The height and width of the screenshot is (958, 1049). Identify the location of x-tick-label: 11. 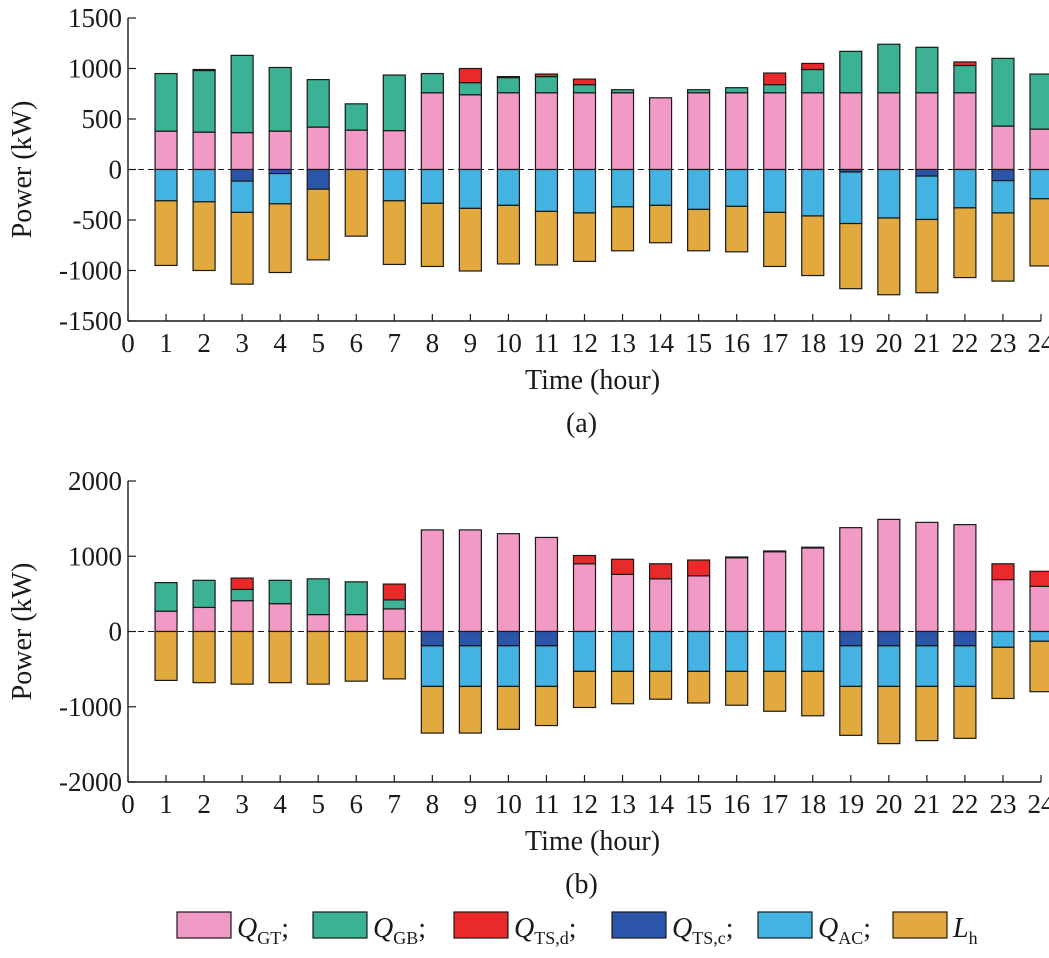
(546, 343).